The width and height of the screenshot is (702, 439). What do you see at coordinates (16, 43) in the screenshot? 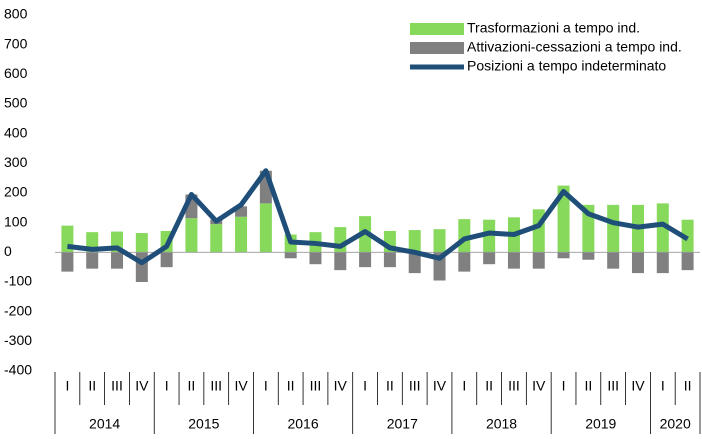
I see `y-tick-label: 700` at bounding box center [16, 43].